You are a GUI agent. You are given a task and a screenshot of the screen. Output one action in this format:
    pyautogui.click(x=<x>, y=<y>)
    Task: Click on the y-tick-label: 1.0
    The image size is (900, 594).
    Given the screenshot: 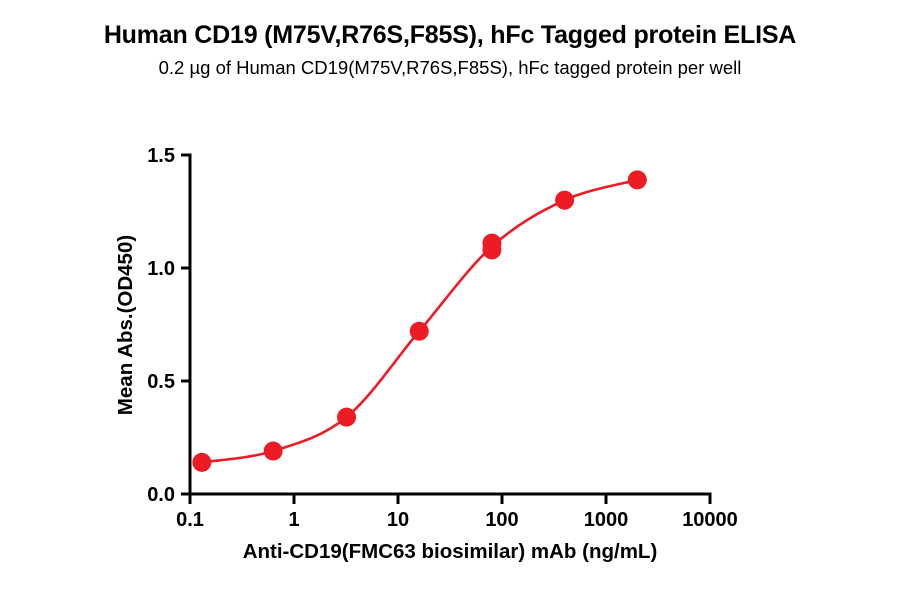 What is the action you would take?
    pyautogui.click(x=161, y=269)
    